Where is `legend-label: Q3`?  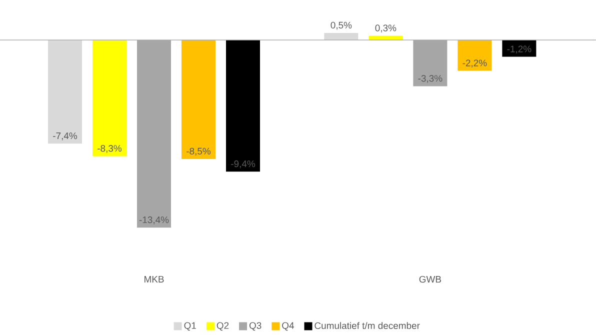
legend-label: Q3 is located at coordinates (255, 326).